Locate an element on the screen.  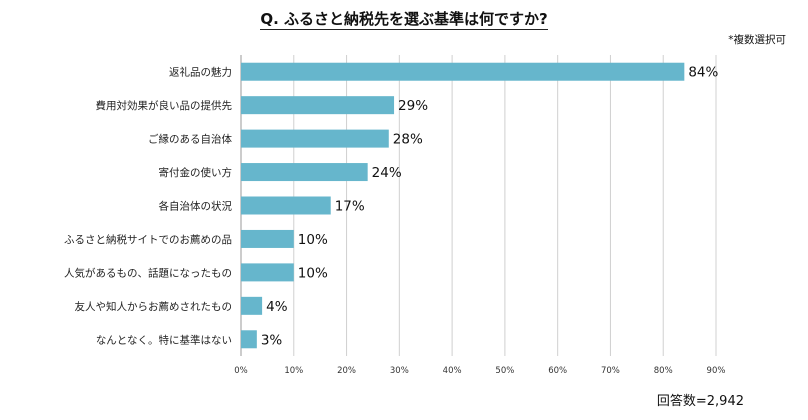
x-tick-label: 20% is located at coordinates (346, 371).